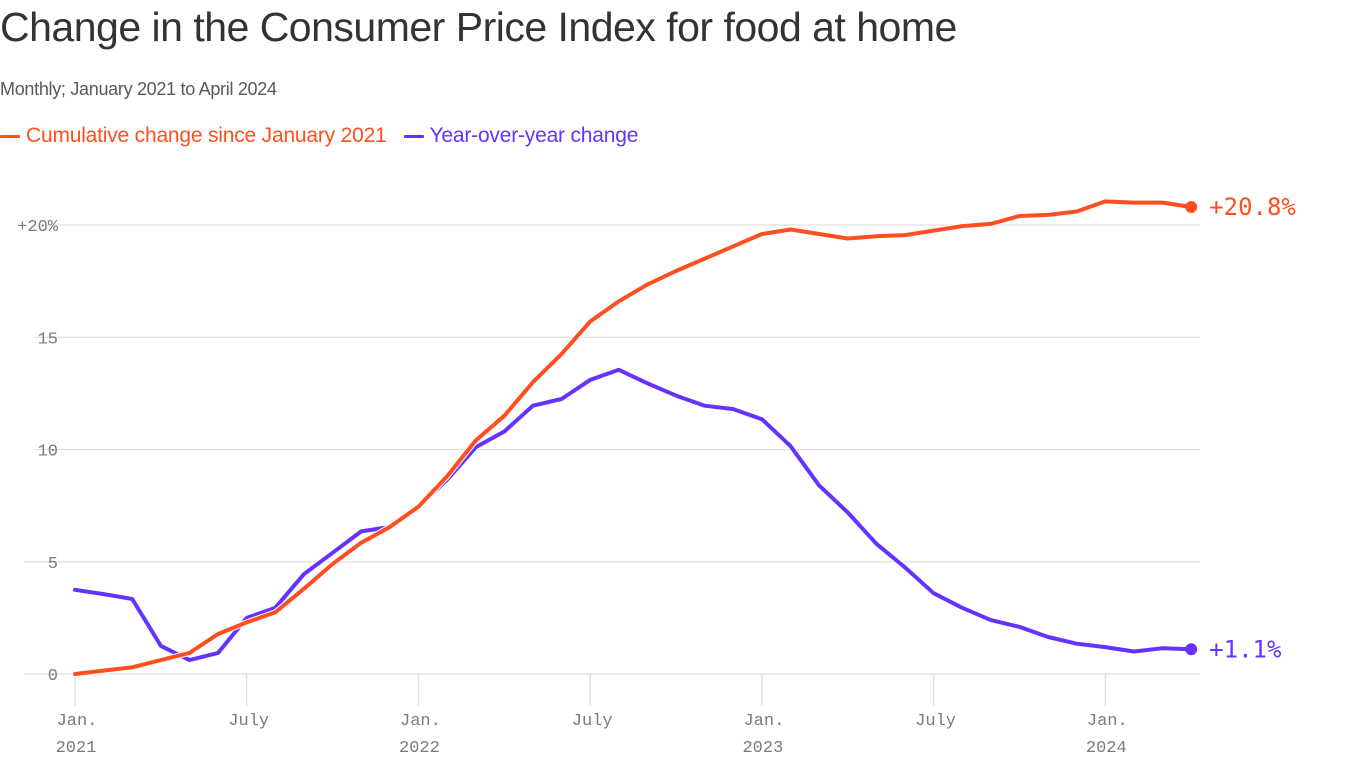 The width and height of the screenshot is (1366, 768). I want to click on legend-swatch-cumulative, so click(10, 136).